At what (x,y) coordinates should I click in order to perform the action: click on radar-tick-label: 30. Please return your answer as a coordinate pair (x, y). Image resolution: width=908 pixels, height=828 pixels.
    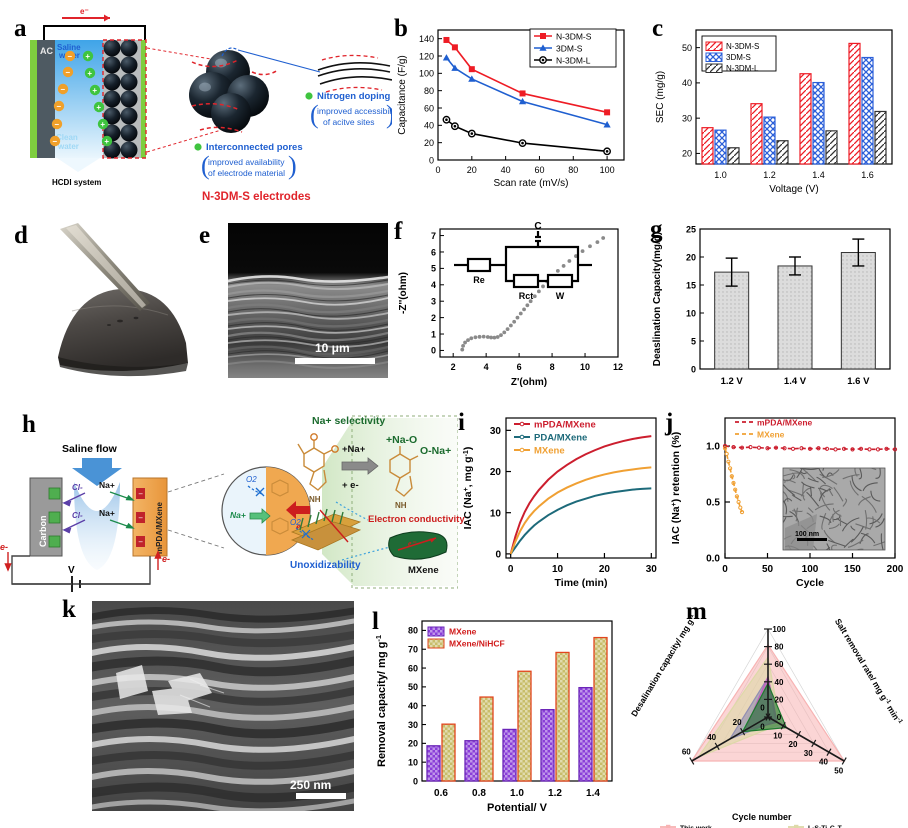
    Looking at the image, I should click on (808, 753).